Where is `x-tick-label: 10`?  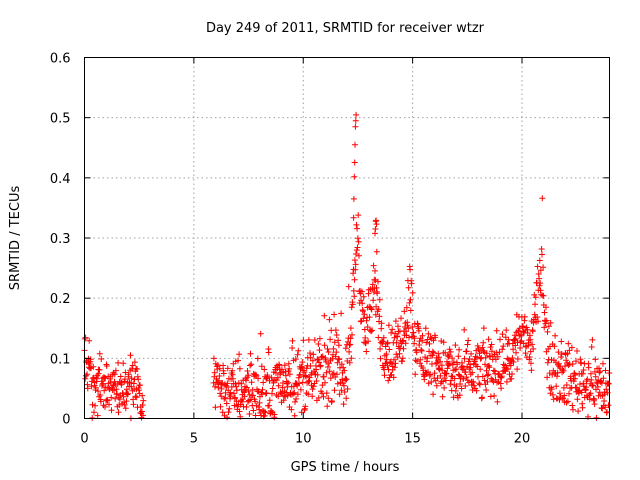 x-tick-label: 10 is located at coordinates (303, 439).